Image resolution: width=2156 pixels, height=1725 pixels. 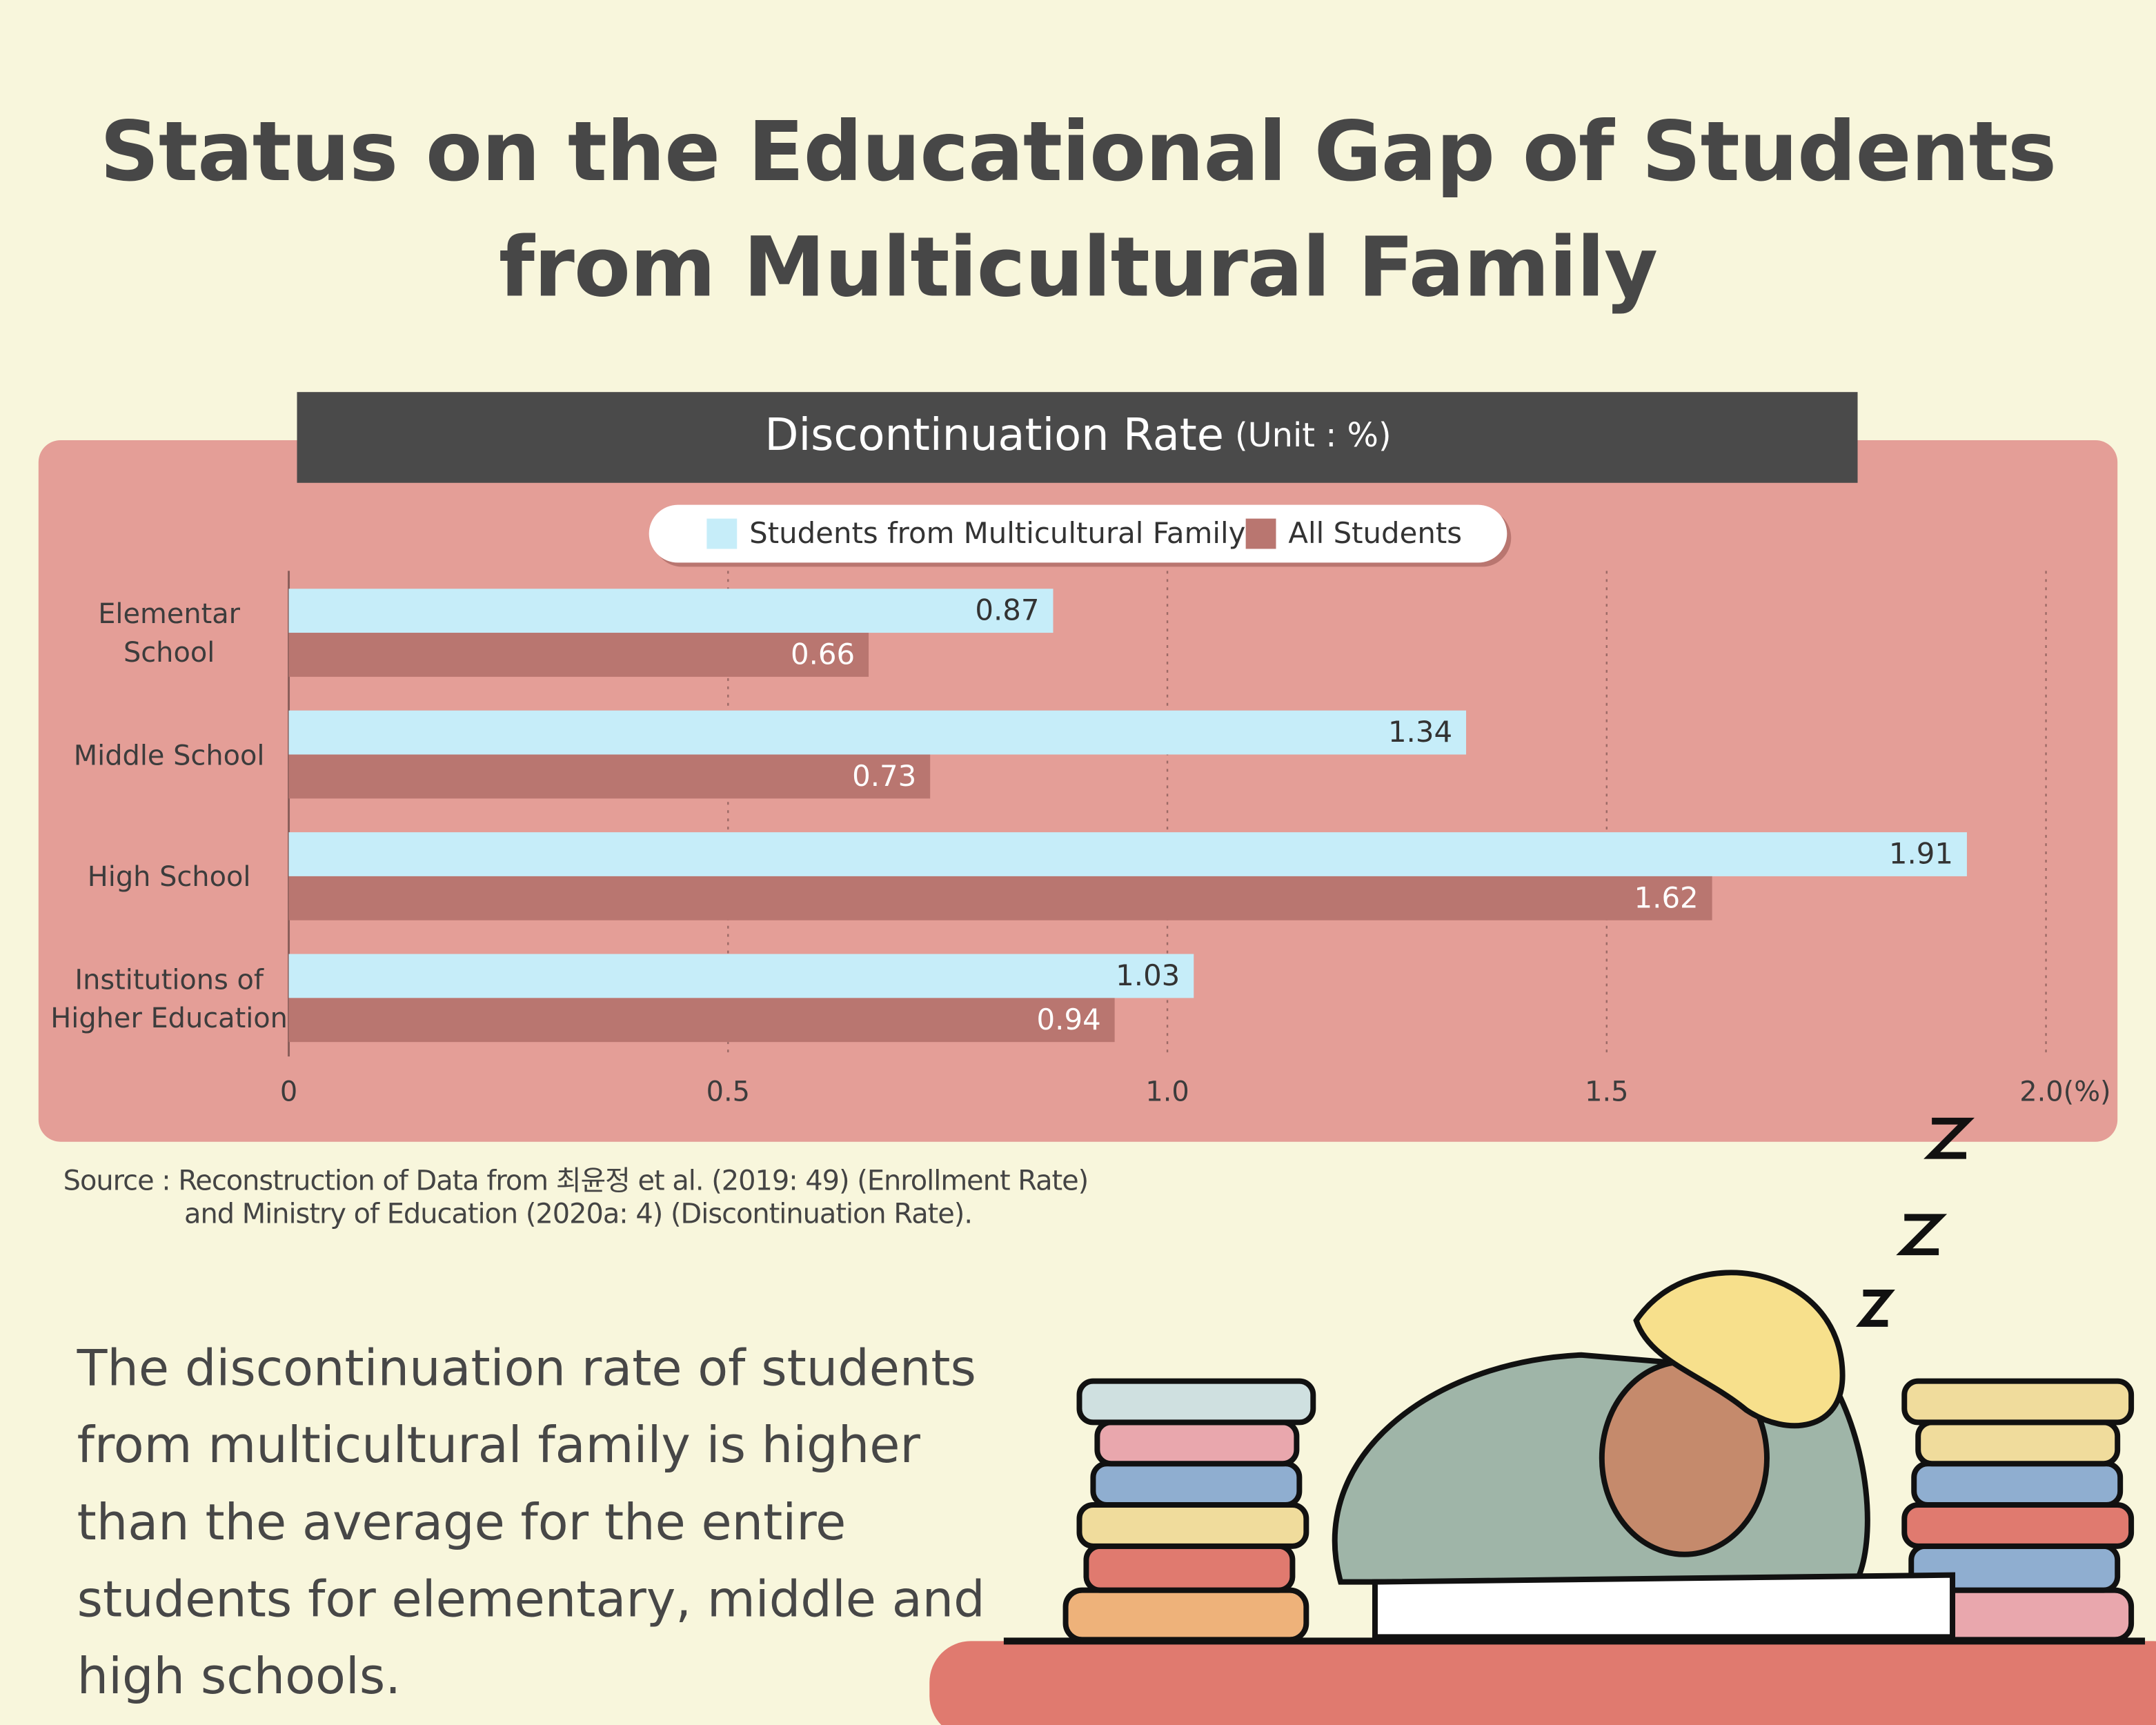 What do you see at coordinates (823, 654) in the screenshot?
I see `value-label: 0.66` at bounding box center [823, 654].